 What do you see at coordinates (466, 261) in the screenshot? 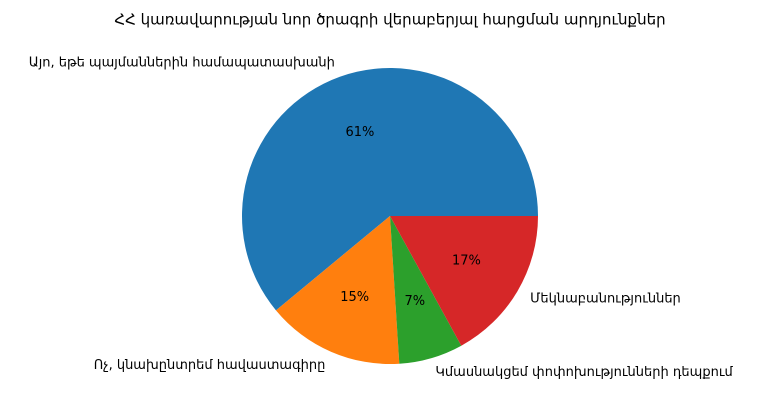
I see `percent-label: 17%` at bounding box center [466, 261].